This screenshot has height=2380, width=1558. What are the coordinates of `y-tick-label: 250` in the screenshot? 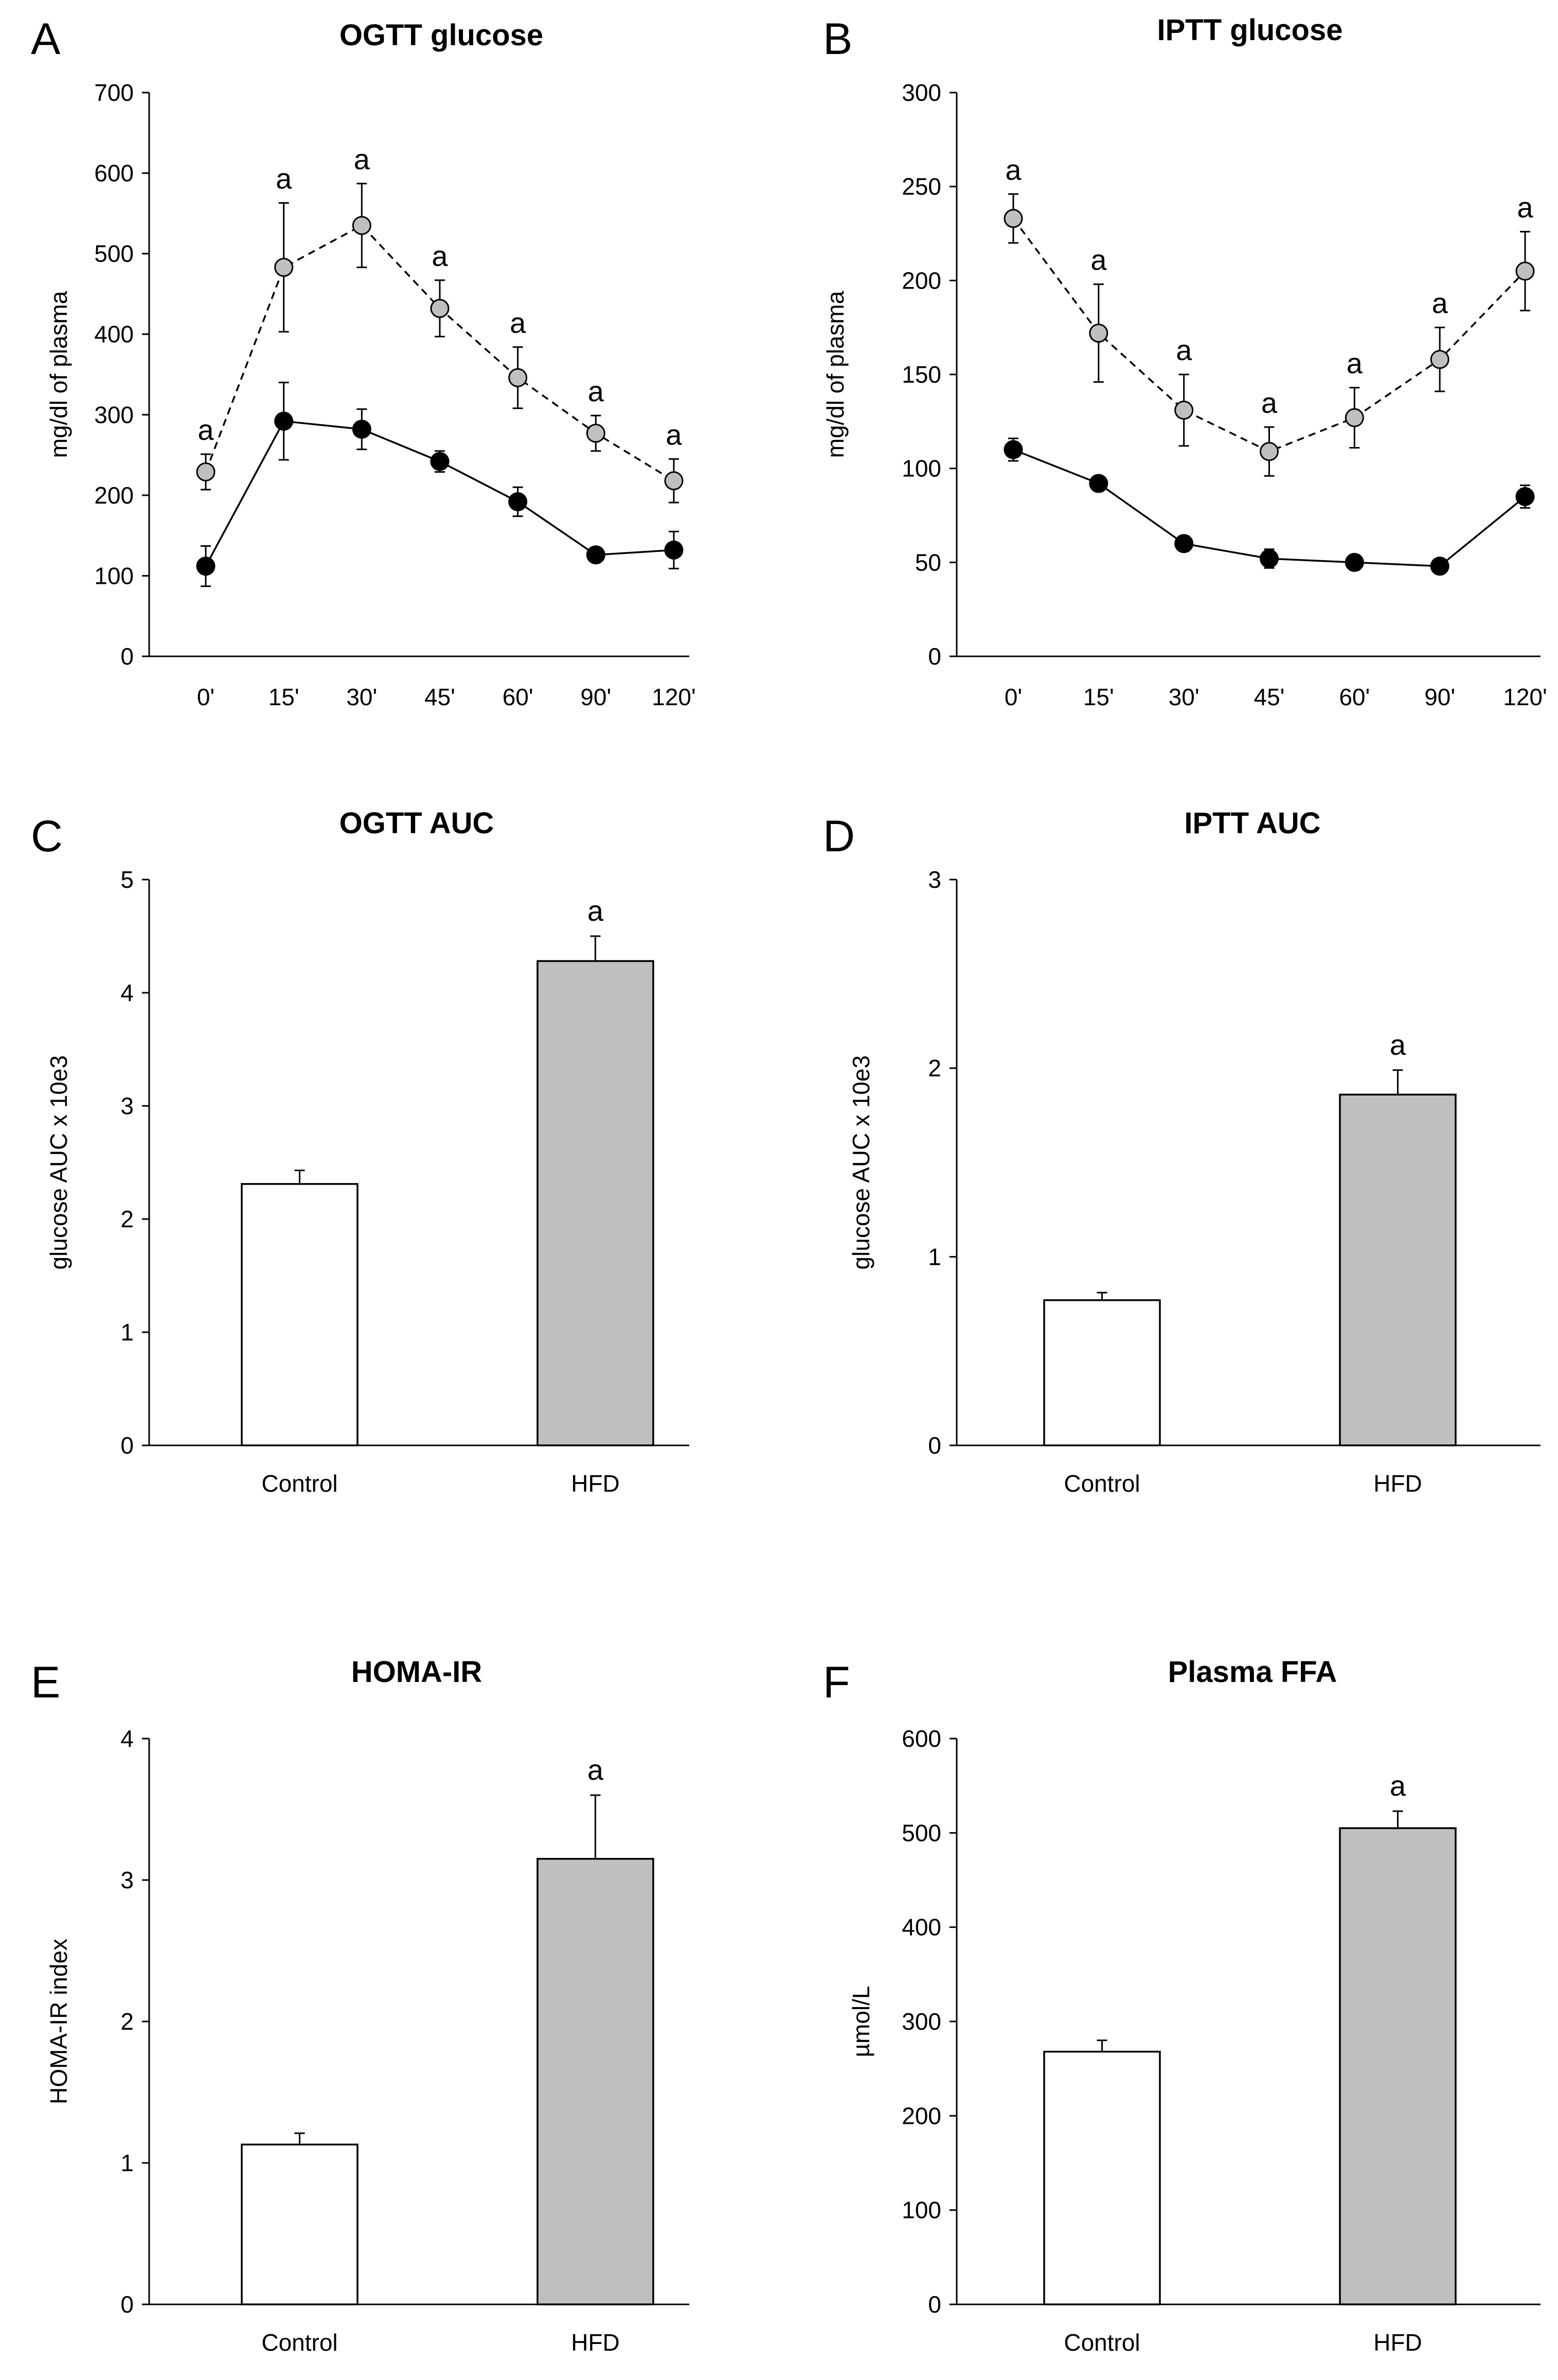 It's located at (921, 186).